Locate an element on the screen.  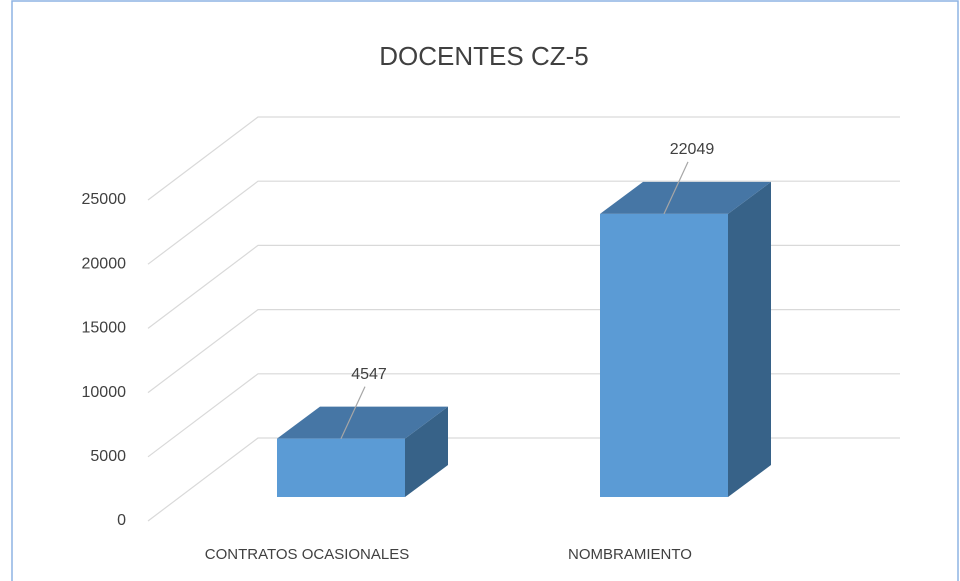
x-tick-label: CONTRATOS OCASIONALES is located at coordinates (307, 554).